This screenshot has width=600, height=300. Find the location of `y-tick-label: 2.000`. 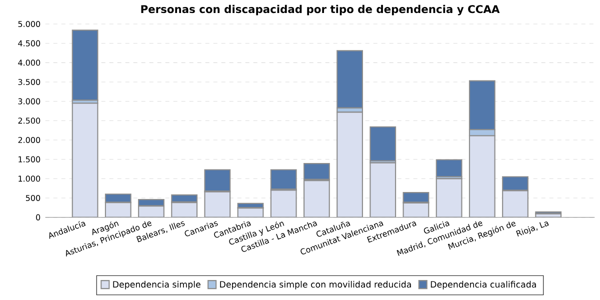

y-tick-label: 2.000 is located at coordinates (29, 140).